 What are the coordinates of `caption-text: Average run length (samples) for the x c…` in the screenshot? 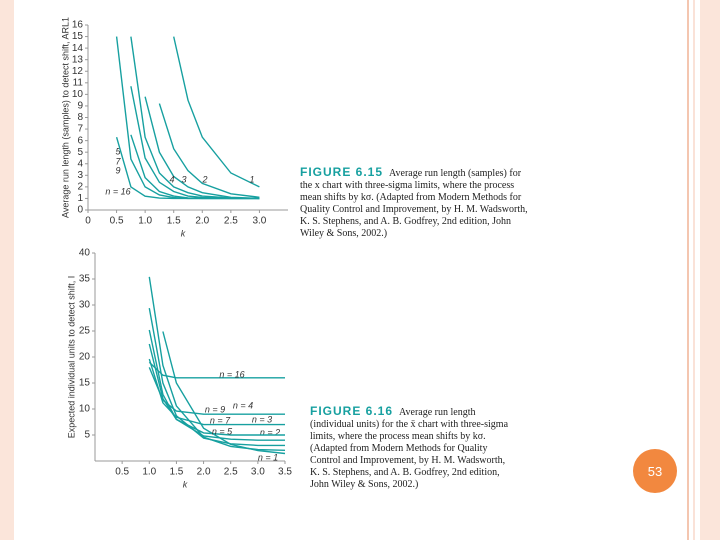 It's located at (414, 203).